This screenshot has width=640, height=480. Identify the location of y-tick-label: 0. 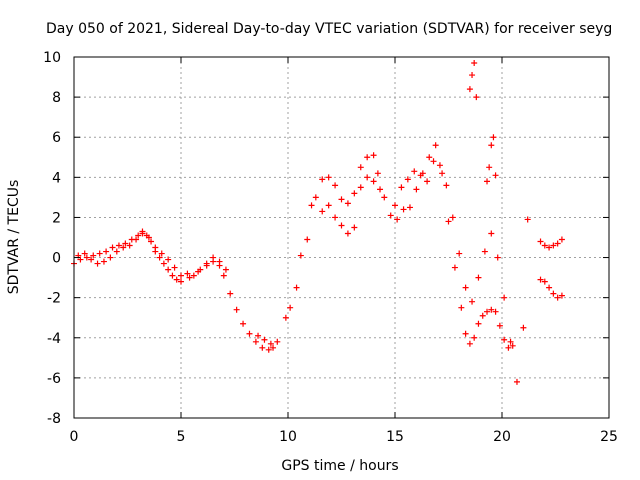
(56, 259).